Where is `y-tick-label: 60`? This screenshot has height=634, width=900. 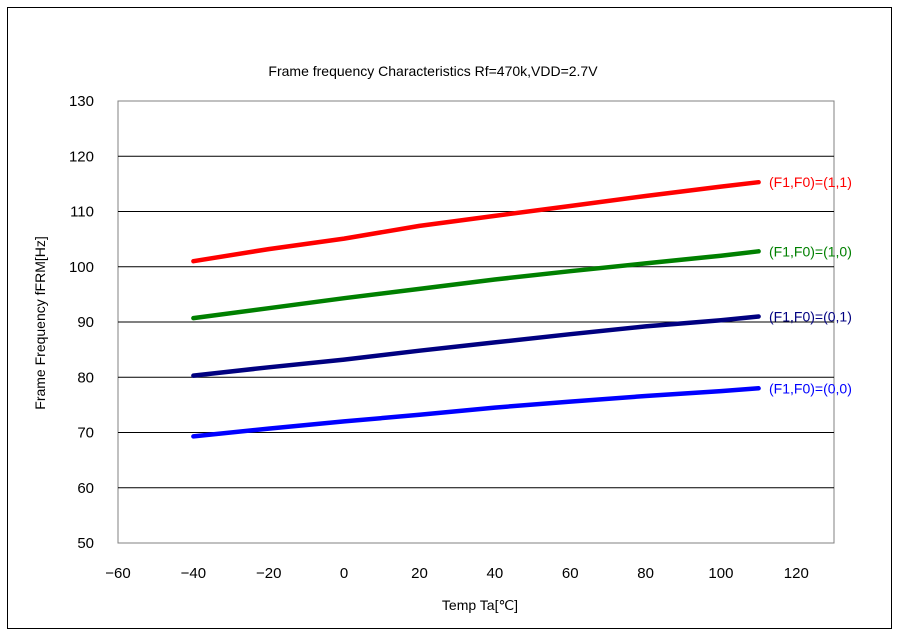
y-tick-label: 60 is located at coordinates (85, 488).